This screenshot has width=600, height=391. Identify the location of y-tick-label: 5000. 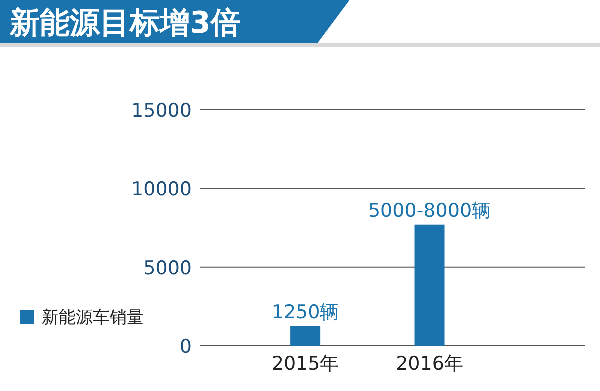
(168, 268).